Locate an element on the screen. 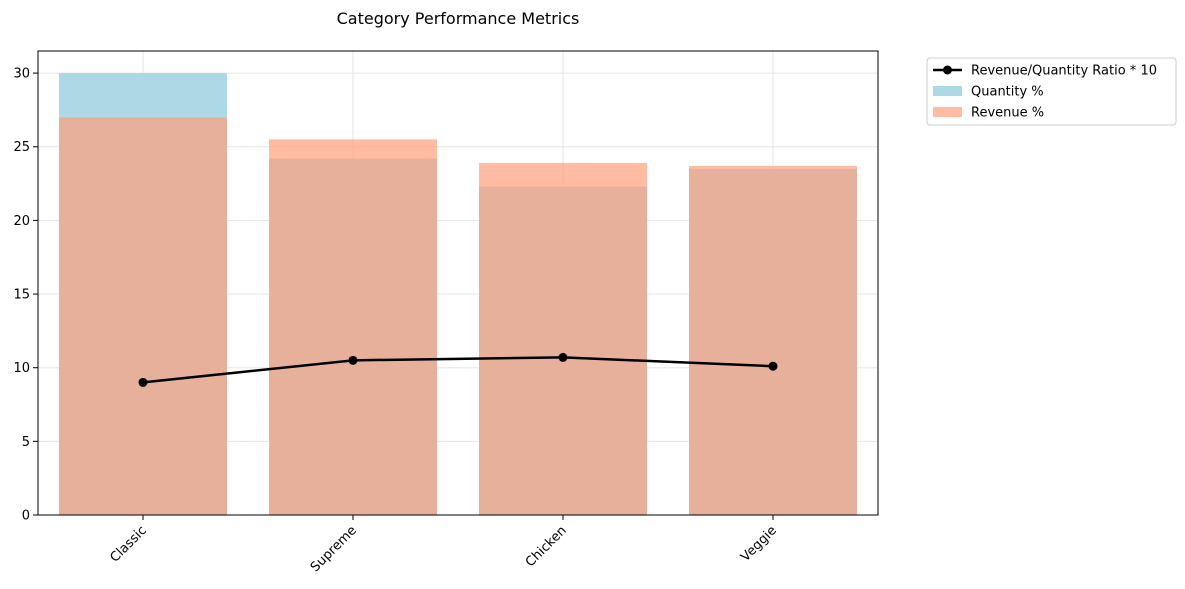  y-tick-label: 25 is located at coordinates (21, 147).